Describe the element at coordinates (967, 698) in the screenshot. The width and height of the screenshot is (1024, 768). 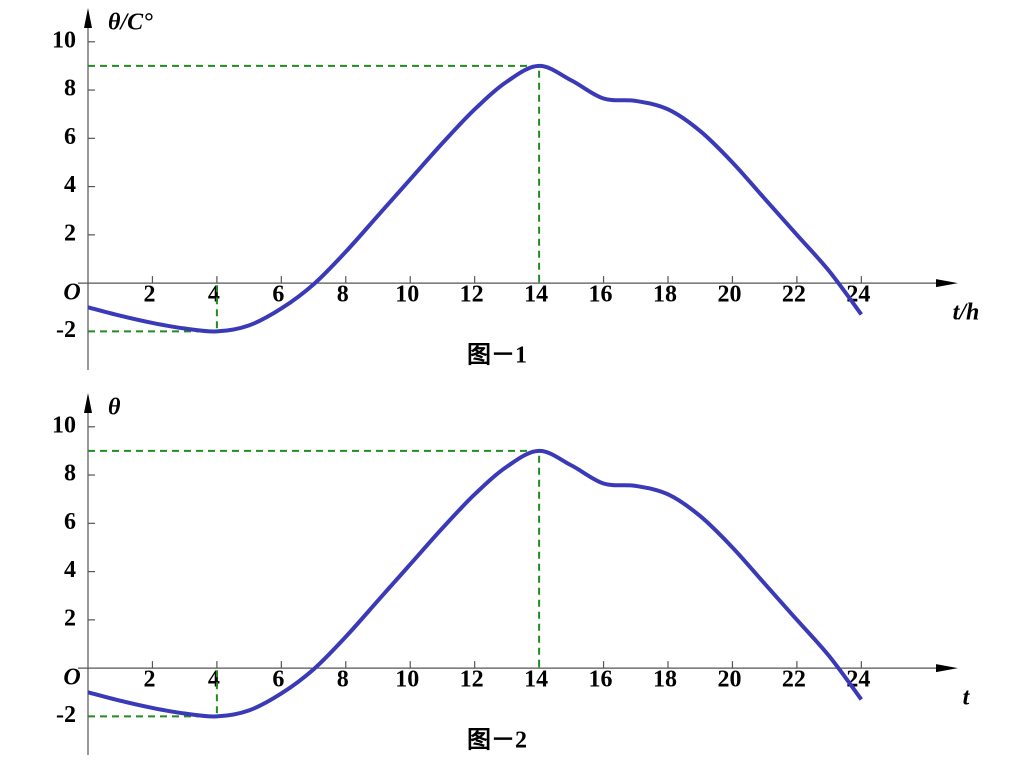
I see `x-axis-label: t` at that location.